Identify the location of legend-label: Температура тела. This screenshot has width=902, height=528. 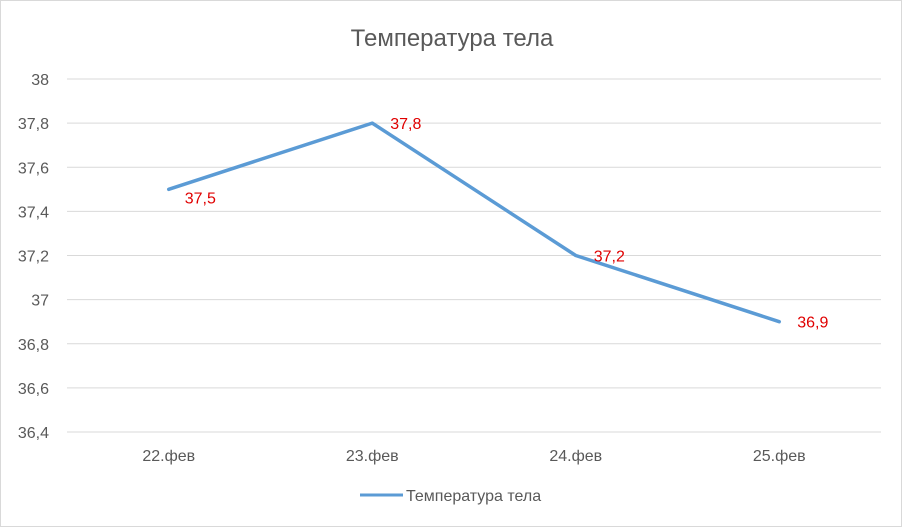
(473, 496).